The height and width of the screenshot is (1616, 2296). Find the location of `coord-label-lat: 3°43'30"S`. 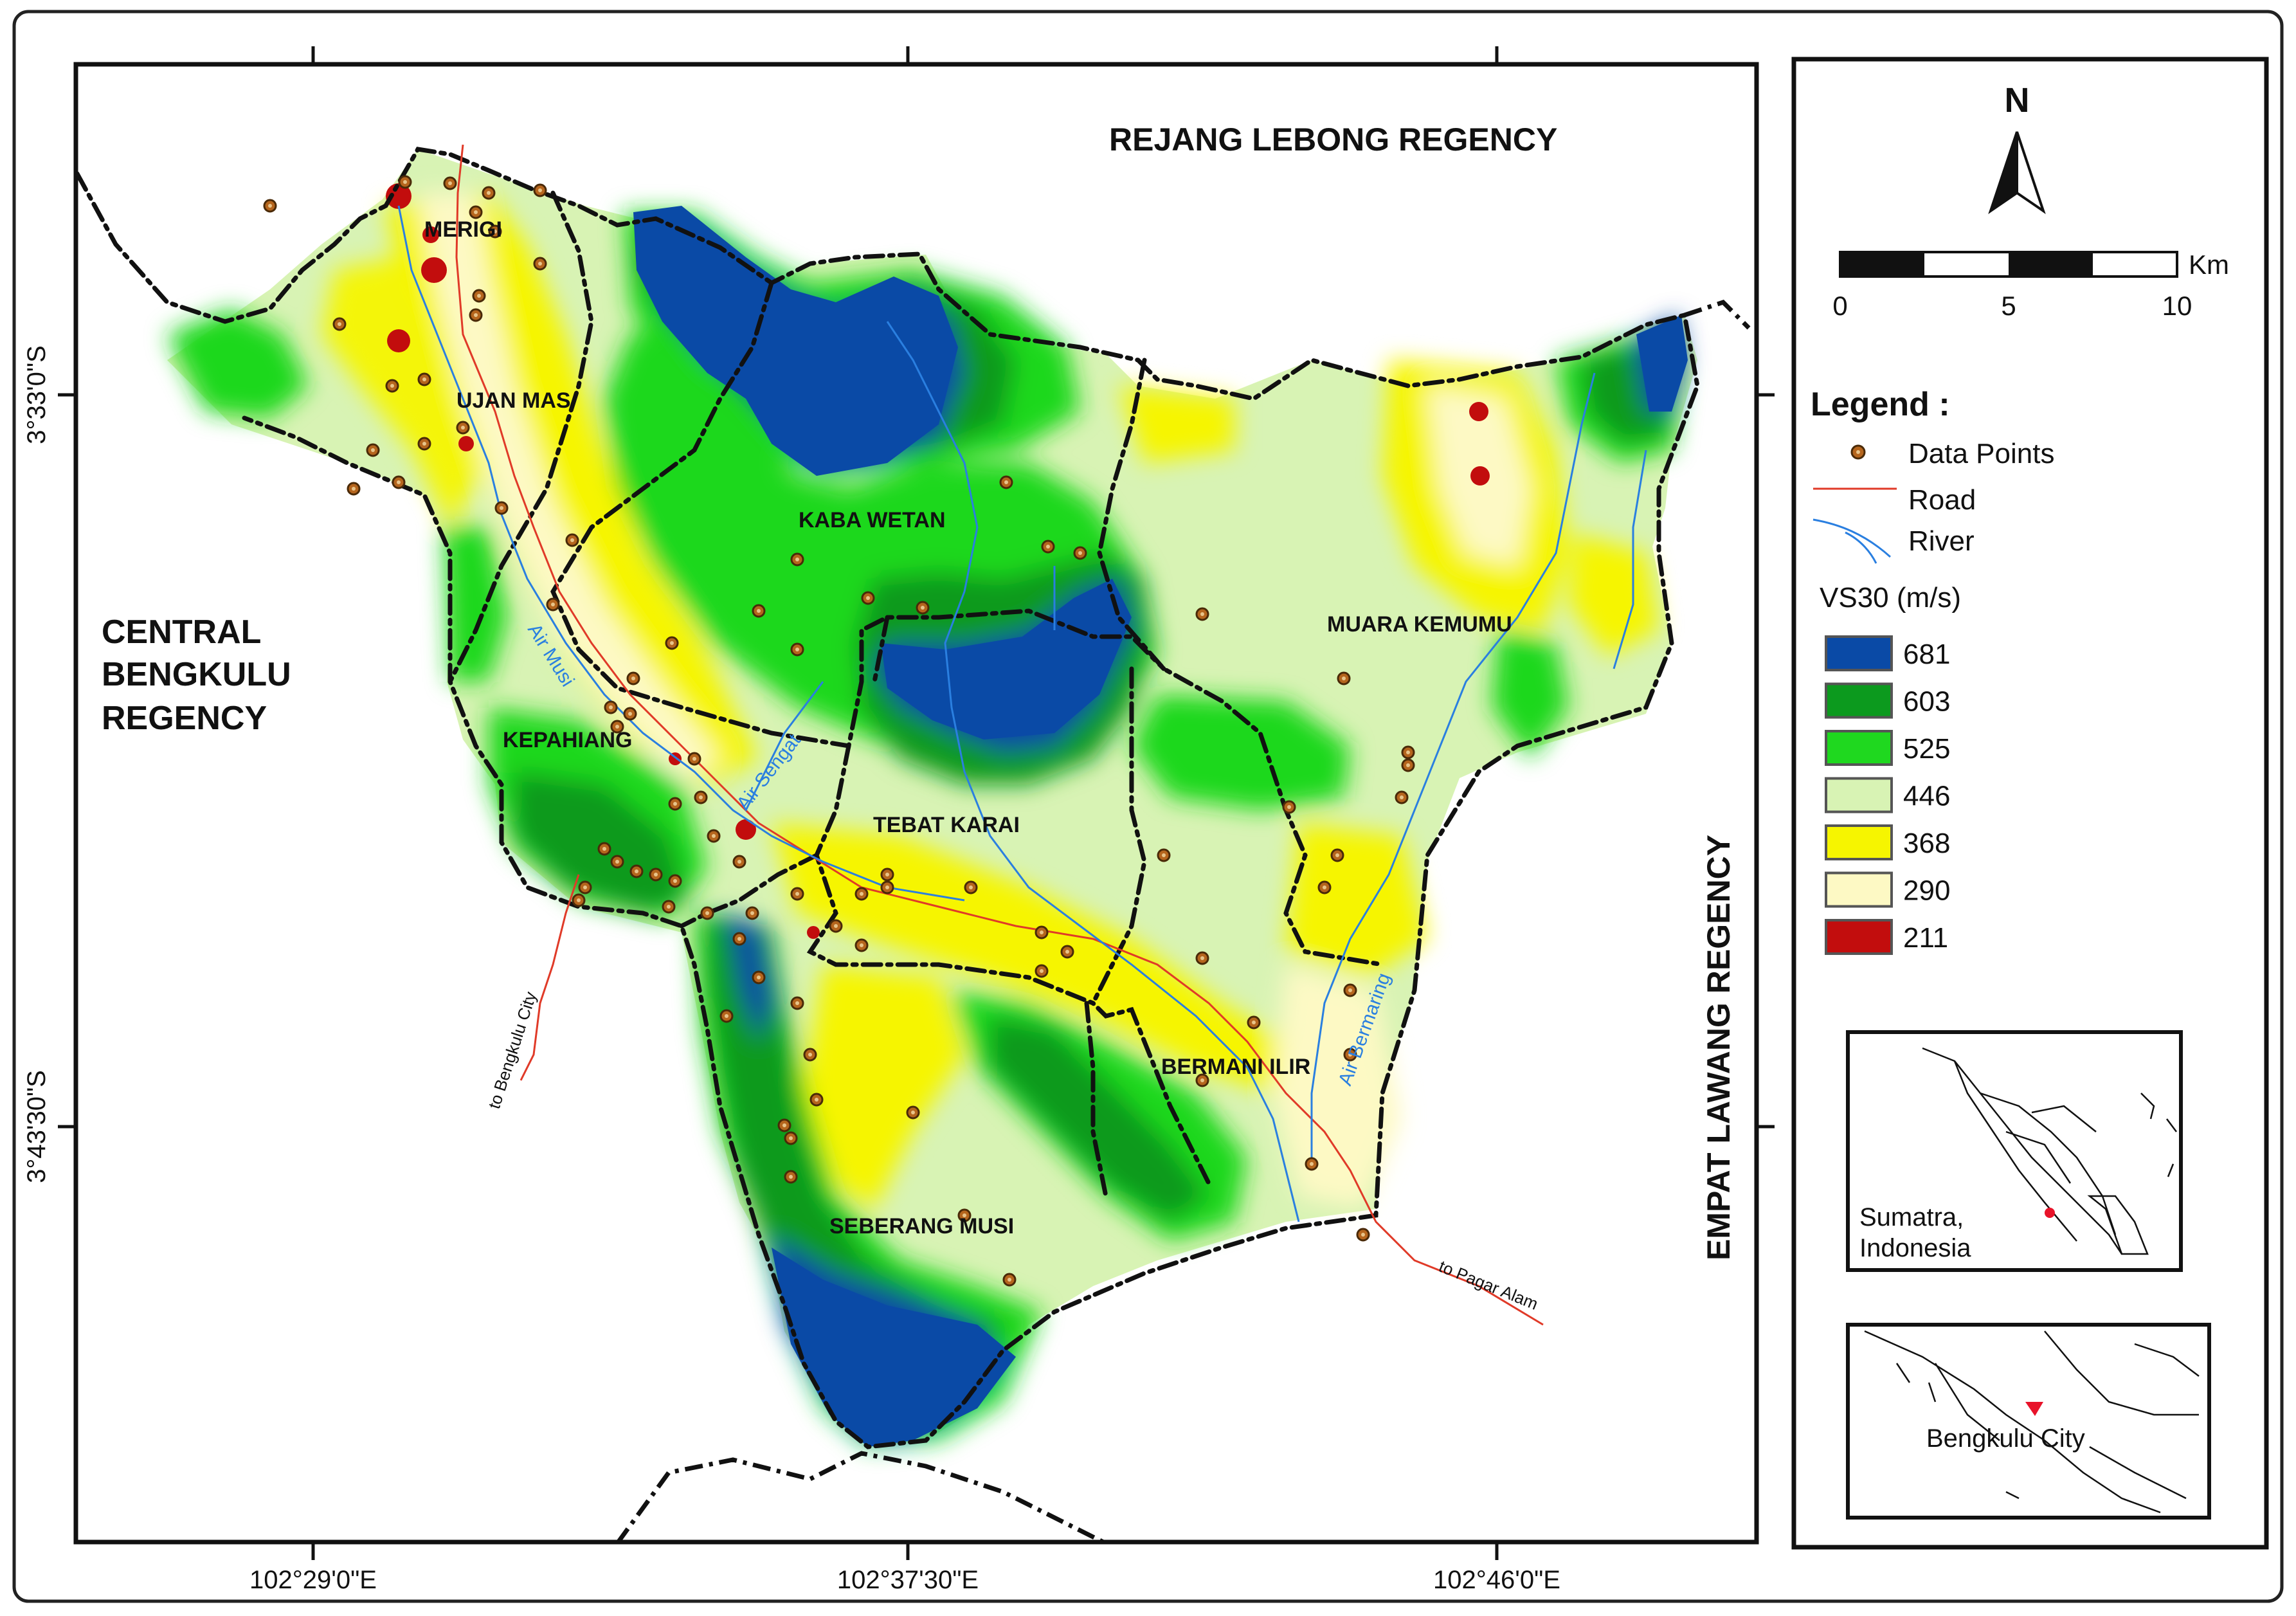

coord-label-lat: 3°43'30"S is located at coordinates (37, 1126).